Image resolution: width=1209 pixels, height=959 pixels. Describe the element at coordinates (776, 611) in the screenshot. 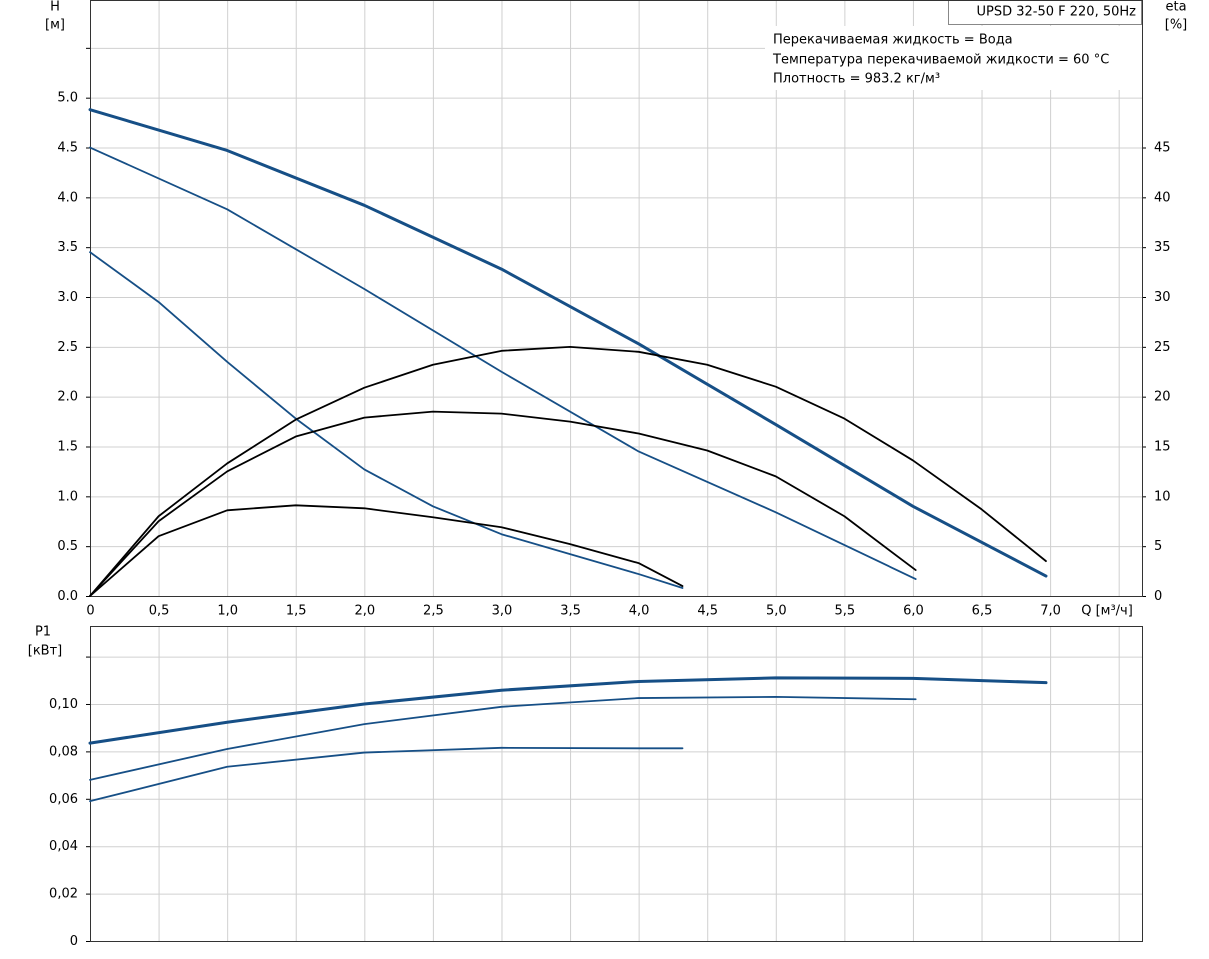

I see `x-tick-label: 5,0` at that location.